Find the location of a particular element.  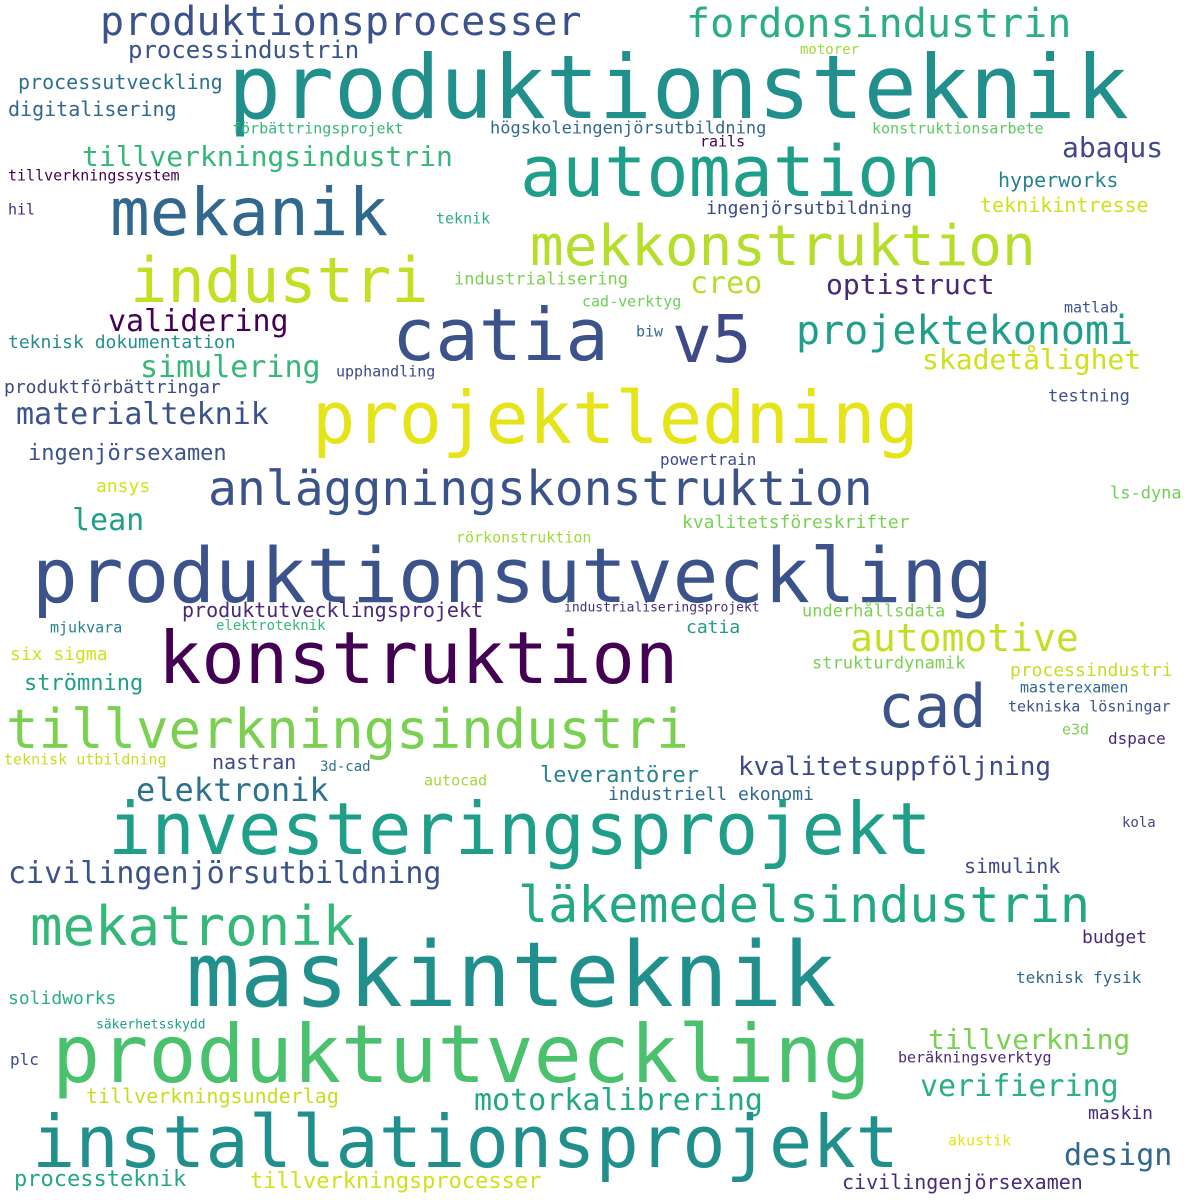

word: förbättringsprojekt is located at coordinates (318, 128).